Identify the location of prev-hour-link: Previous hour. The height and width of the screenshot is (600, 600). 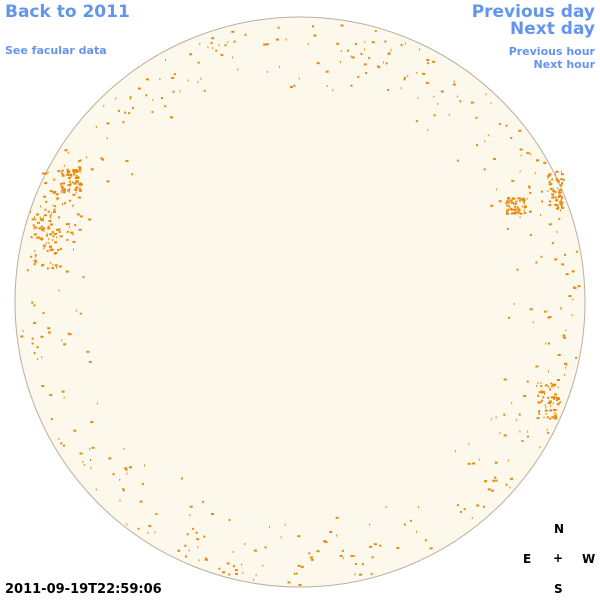
(551, 51).